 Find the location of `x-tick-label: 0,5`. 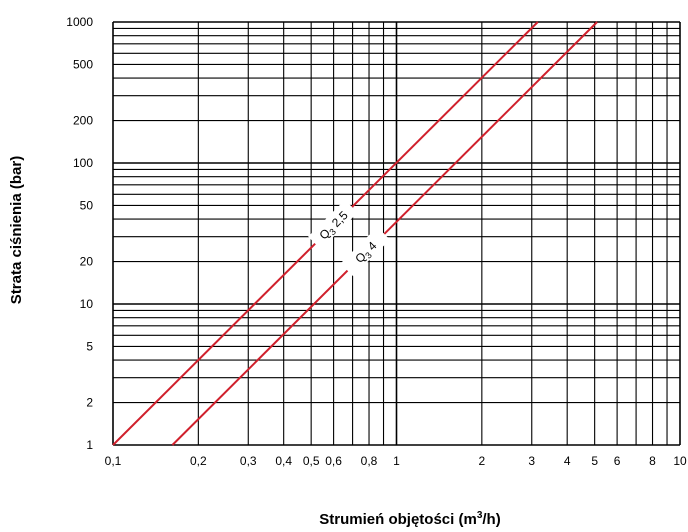

x-tick-label: 0,5 is located at coordinates (311, 461).